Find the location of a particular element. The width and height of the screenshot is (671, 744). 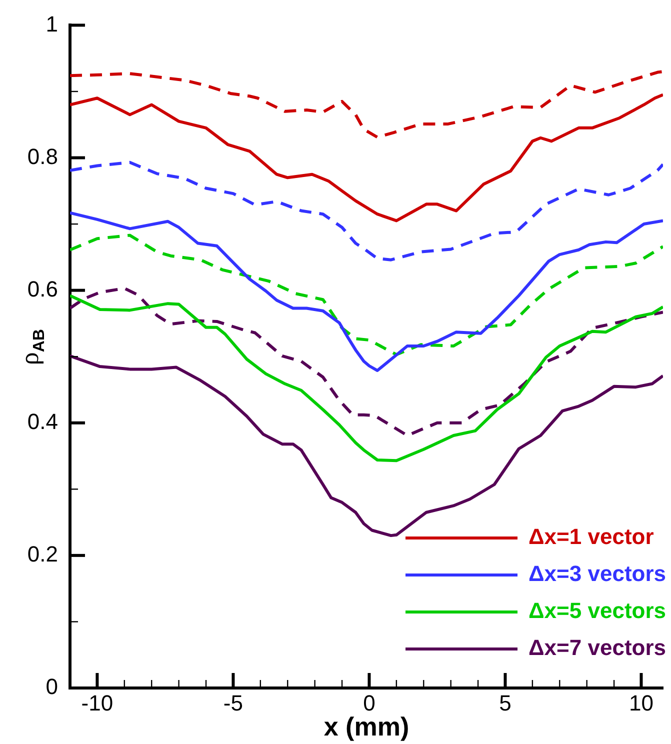

y-tick-label: 0.4 is located at coordinates (42, 421).